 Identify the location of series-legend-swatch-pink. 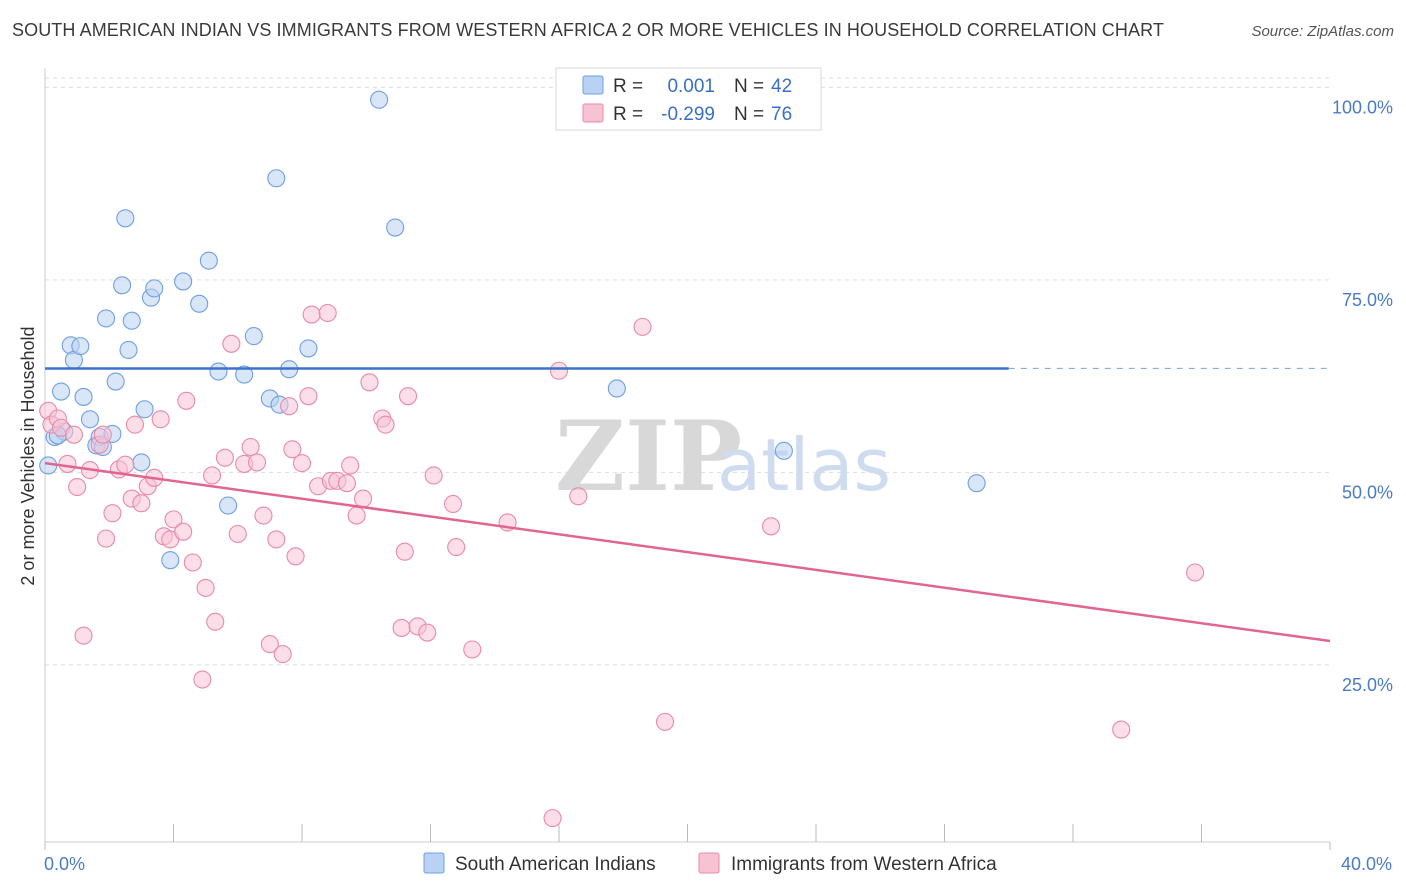
(709, 863).